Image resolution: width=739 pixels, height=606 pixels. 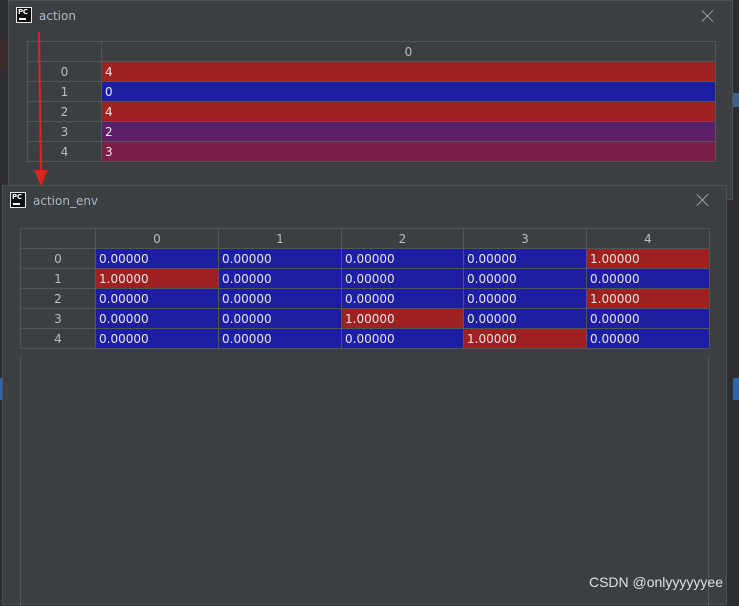 What do you see at coordinates (58, 238) in the screenshot?
I see `action-env-index-header` at bounding box center [58, 238].